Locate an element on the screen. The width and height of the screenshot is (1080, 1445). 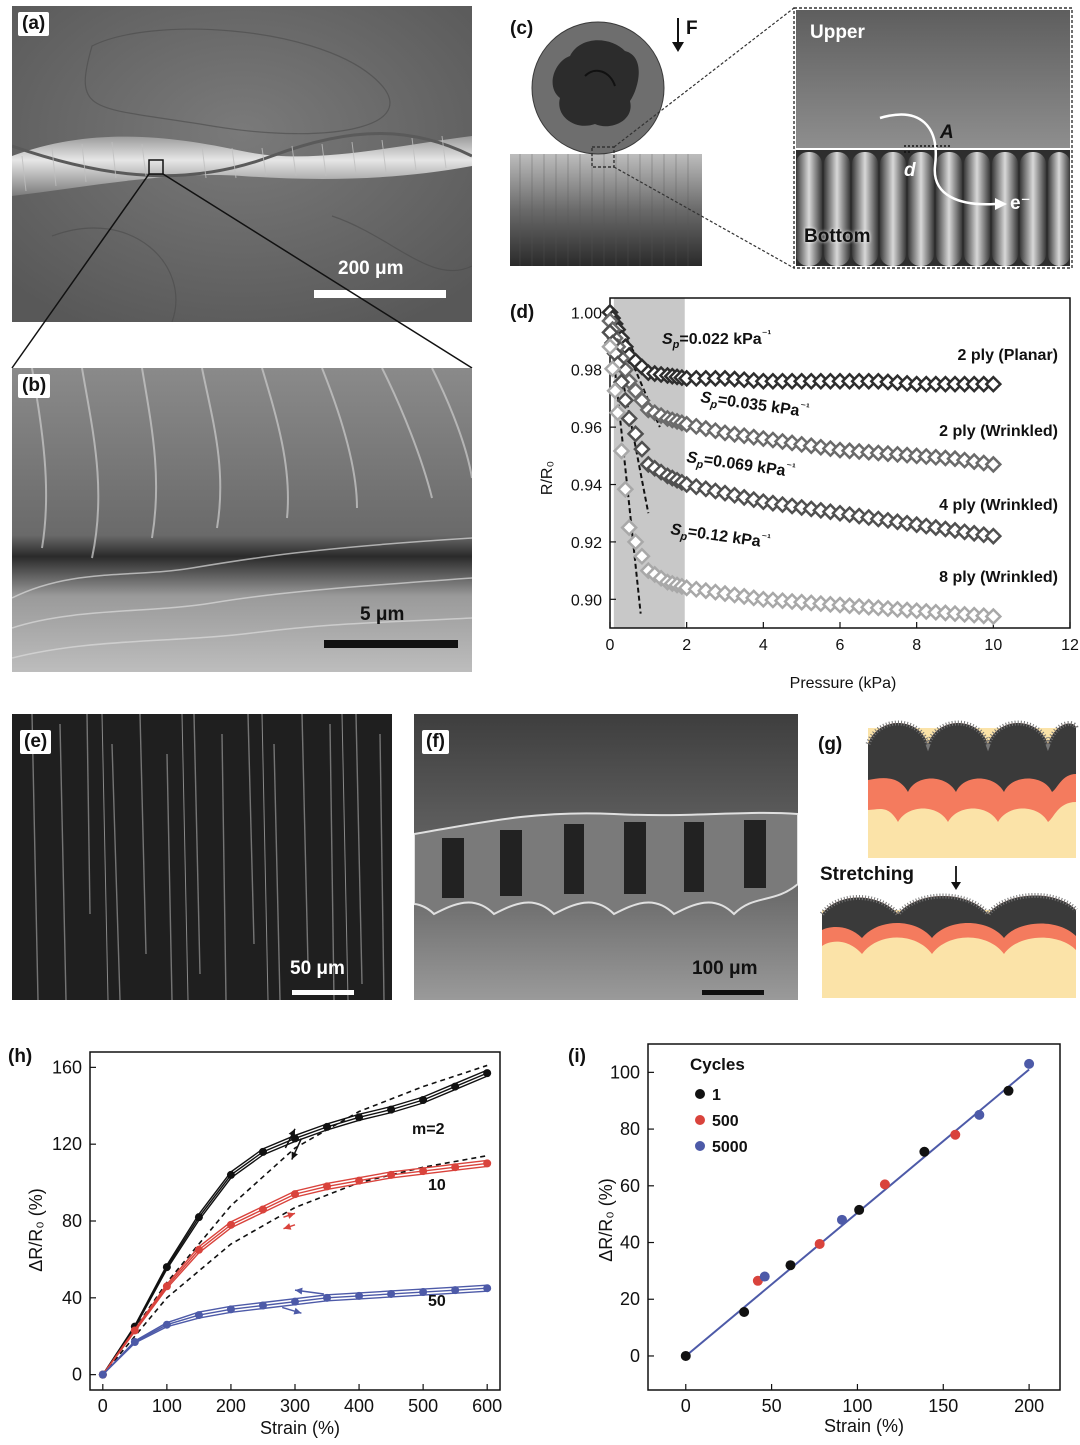
panel-b-scale-text: 5 μm is located at coordinates (382, 614).